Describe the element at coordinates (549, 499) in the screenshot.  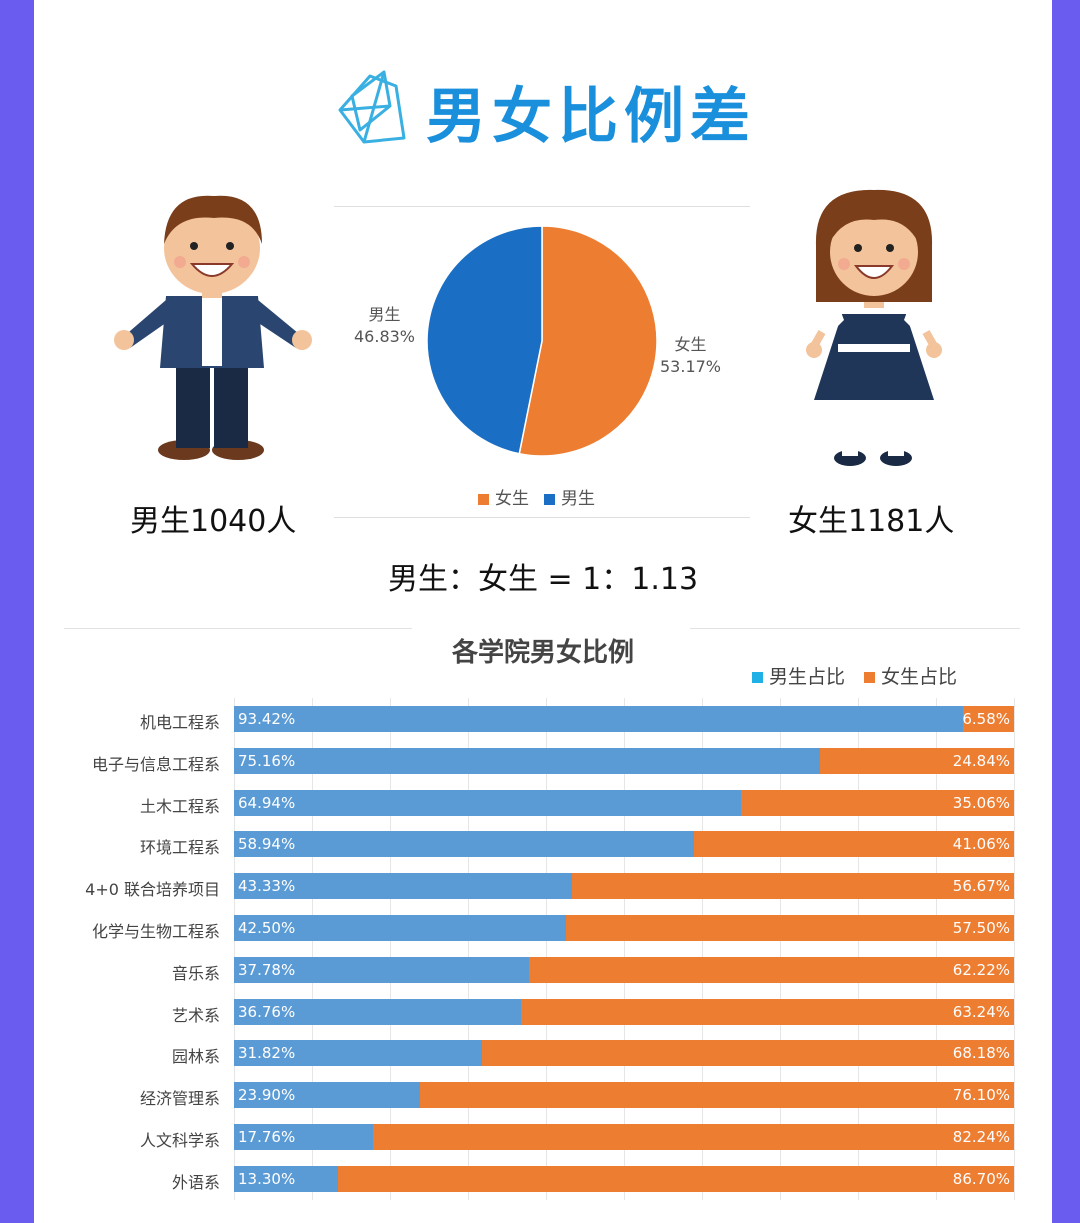
I see `male-swatch-icon` at that location.